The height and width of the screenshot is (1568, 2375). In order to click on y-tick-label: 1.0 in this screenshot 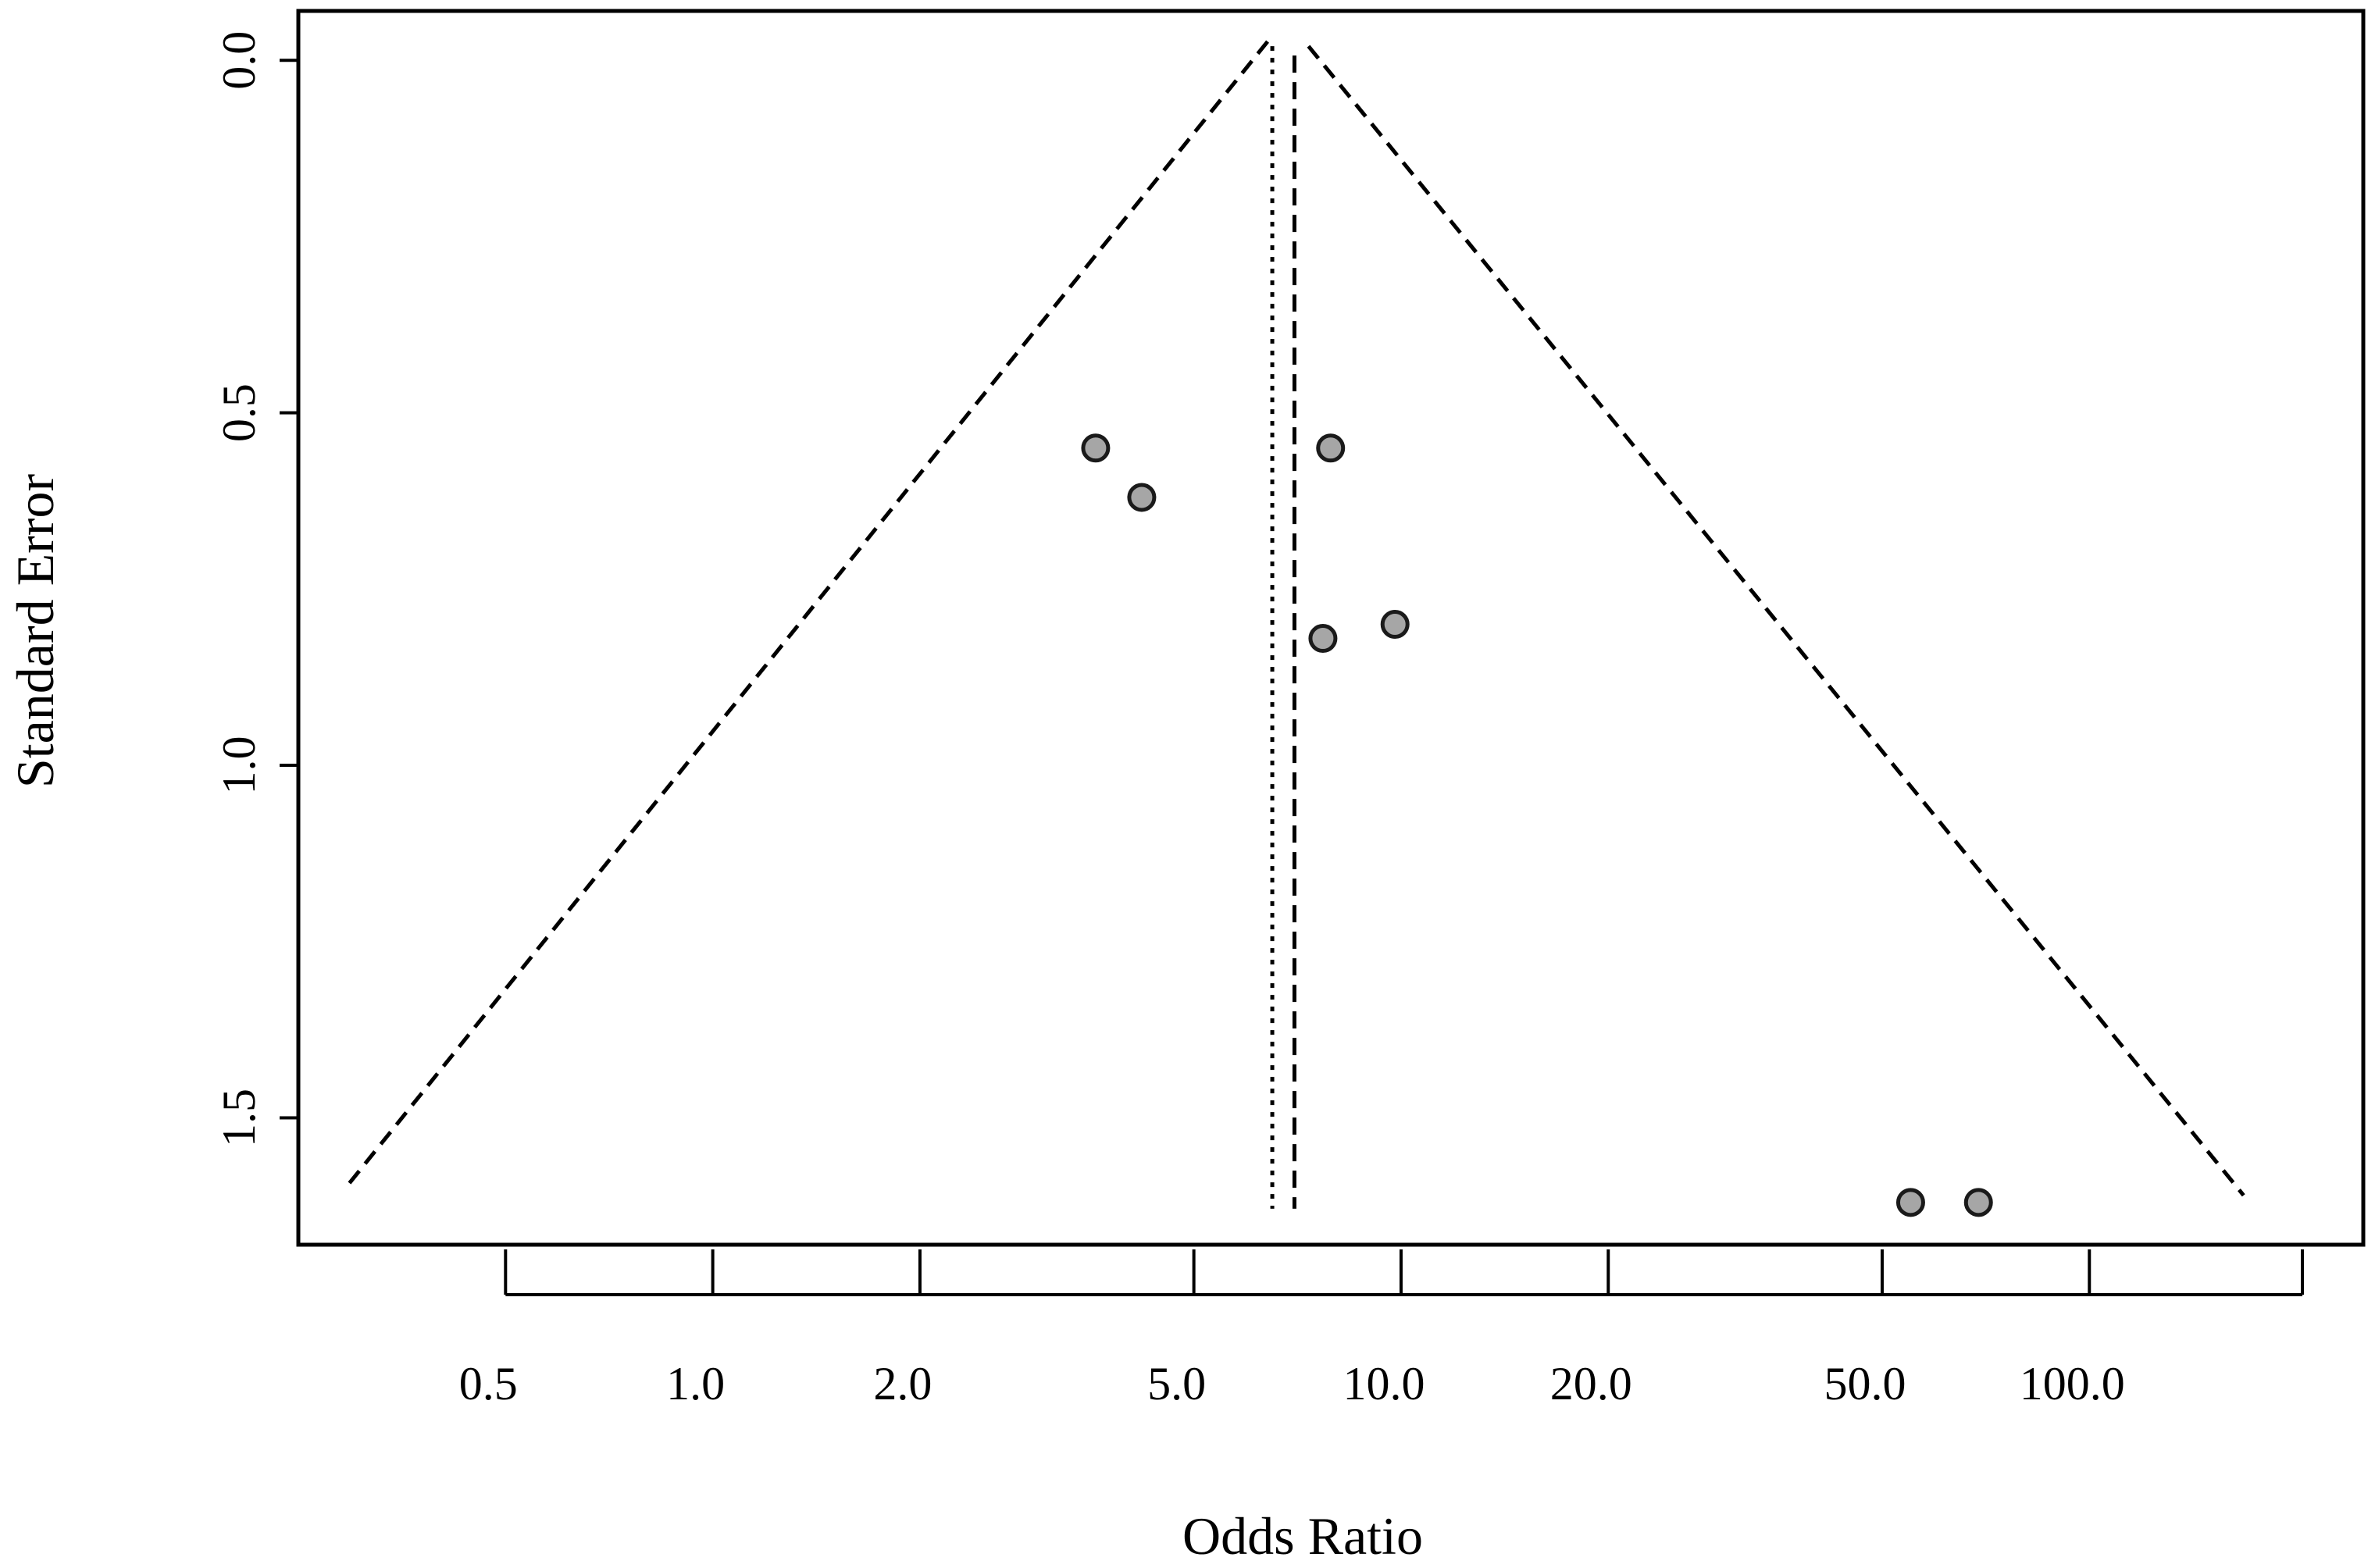, I will do `click(239, 765)`.